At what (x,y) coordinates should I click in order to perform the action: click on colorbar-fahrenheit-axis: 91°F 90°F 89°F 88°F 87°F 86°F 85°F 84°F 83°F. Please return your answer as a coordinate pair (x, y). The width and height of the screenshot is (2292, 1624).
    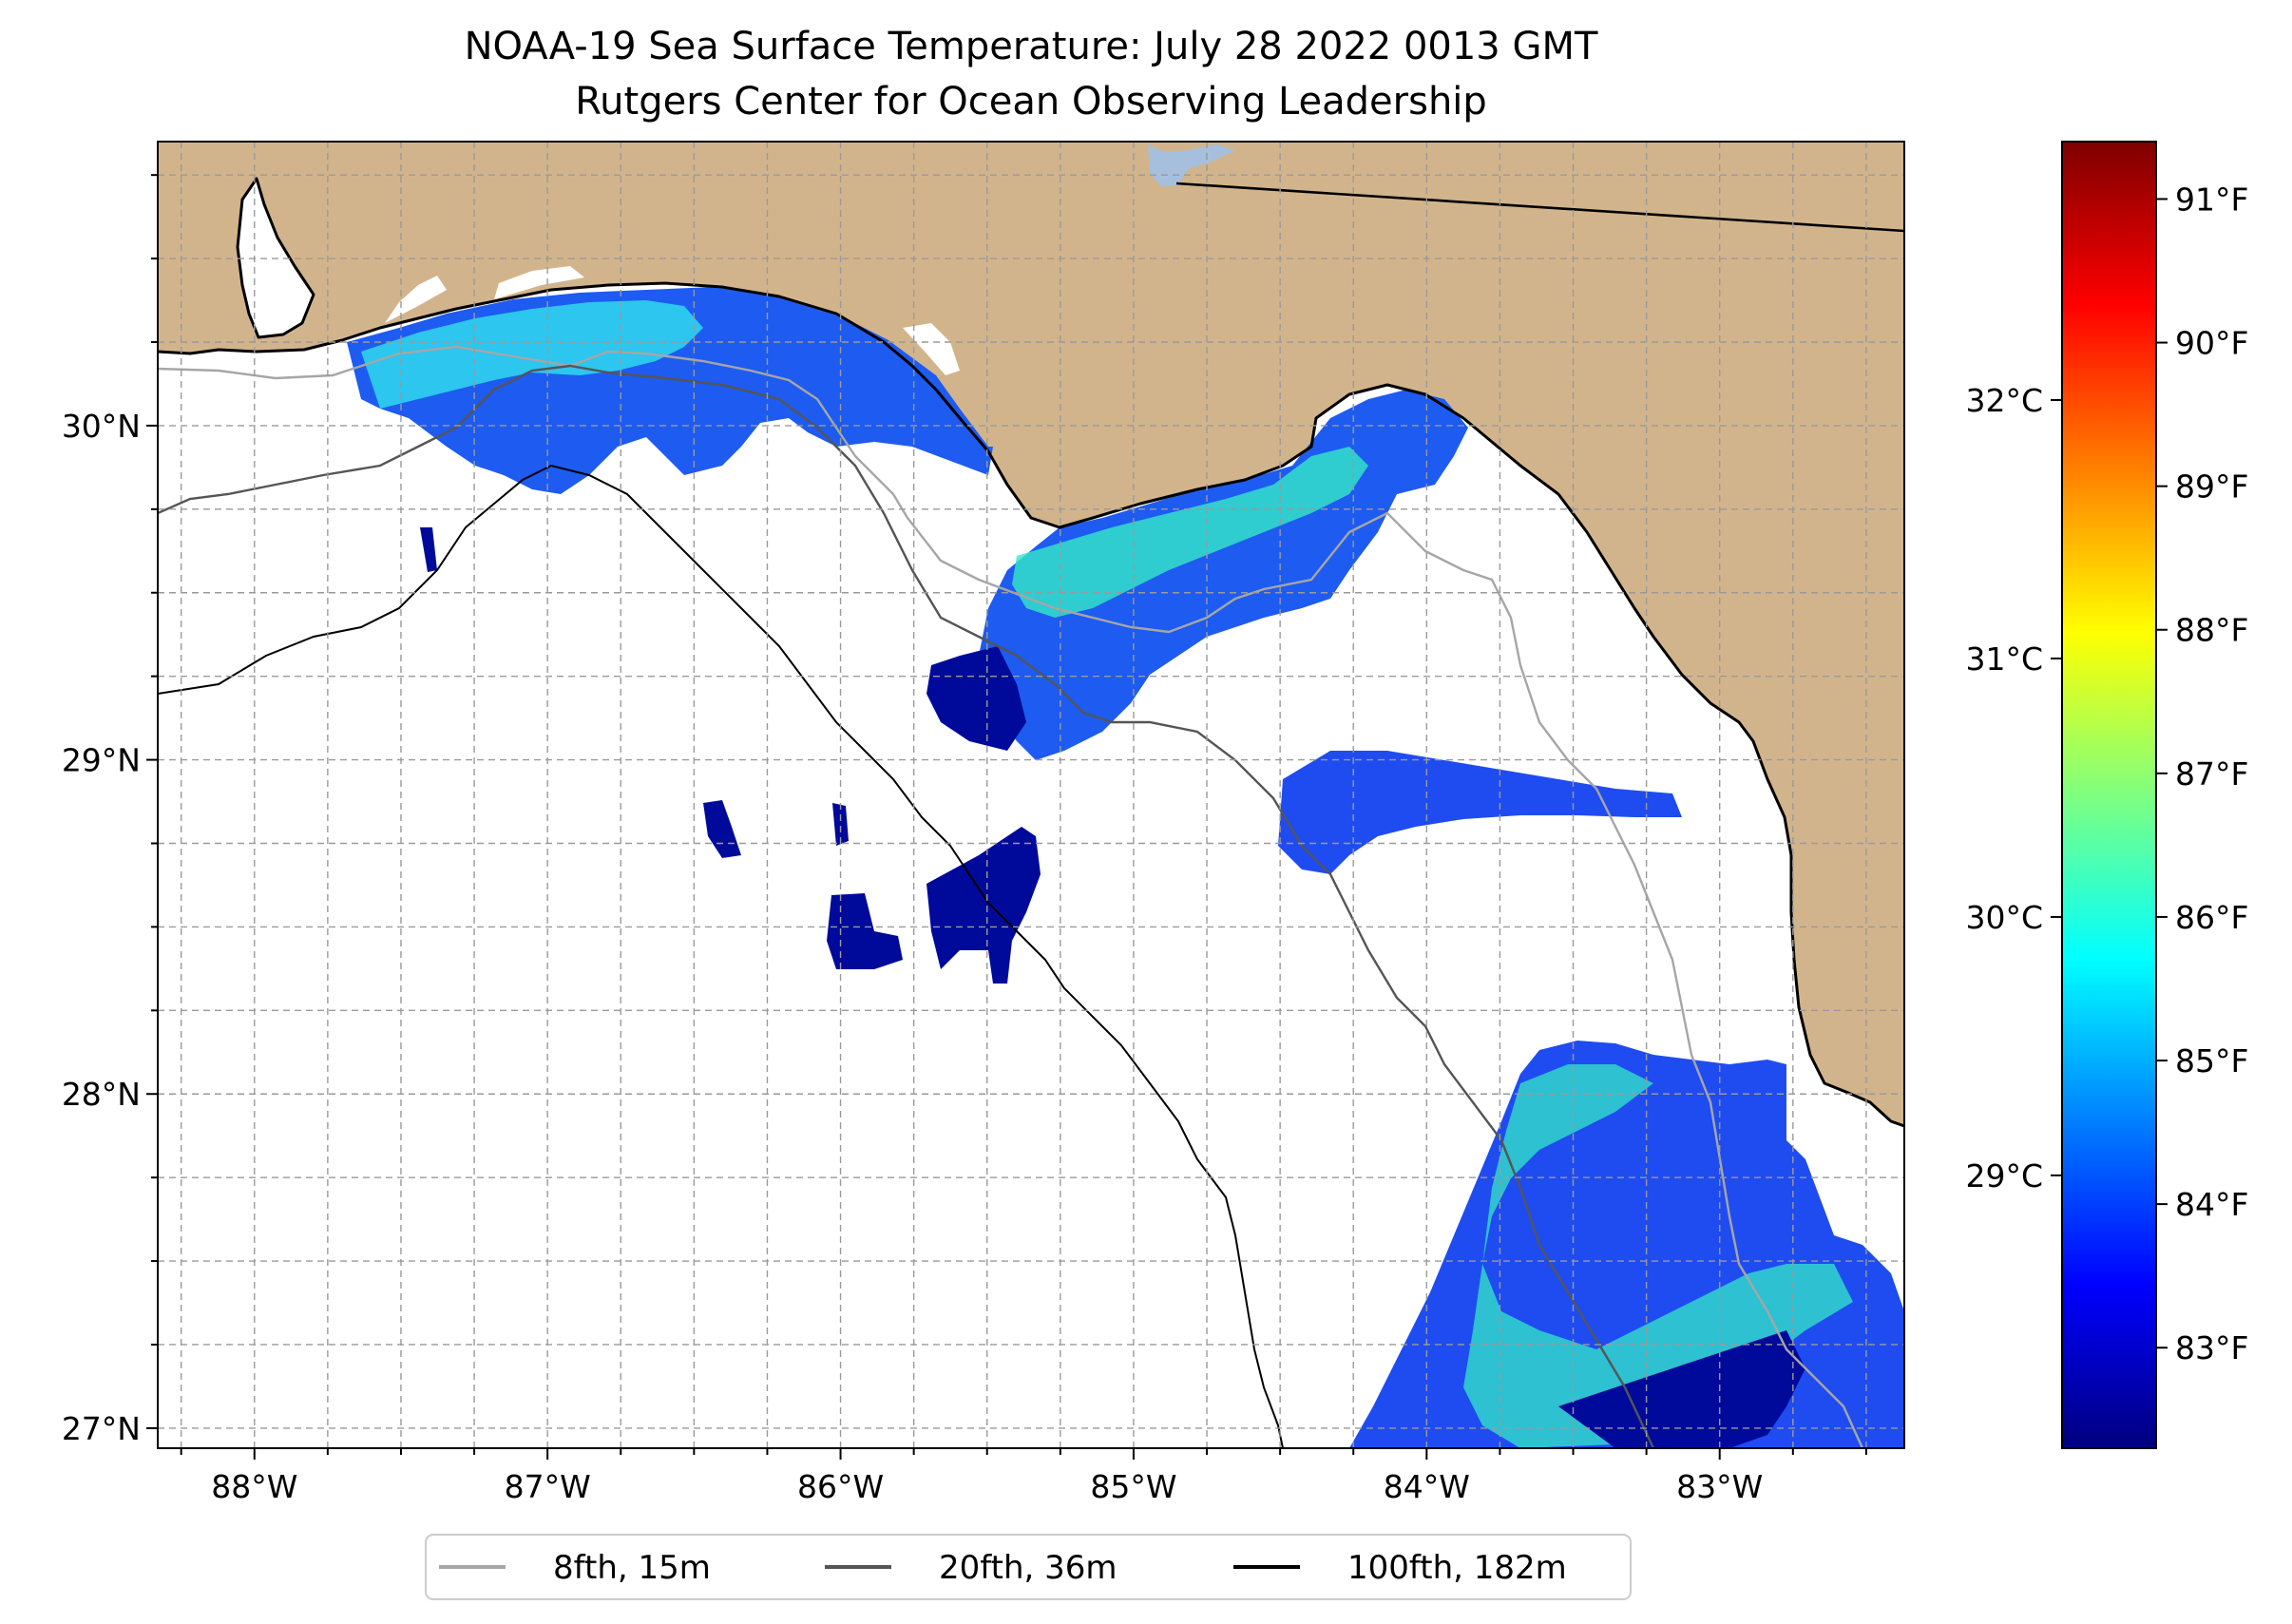
    Looking at the image, I should click on (2202, 773).